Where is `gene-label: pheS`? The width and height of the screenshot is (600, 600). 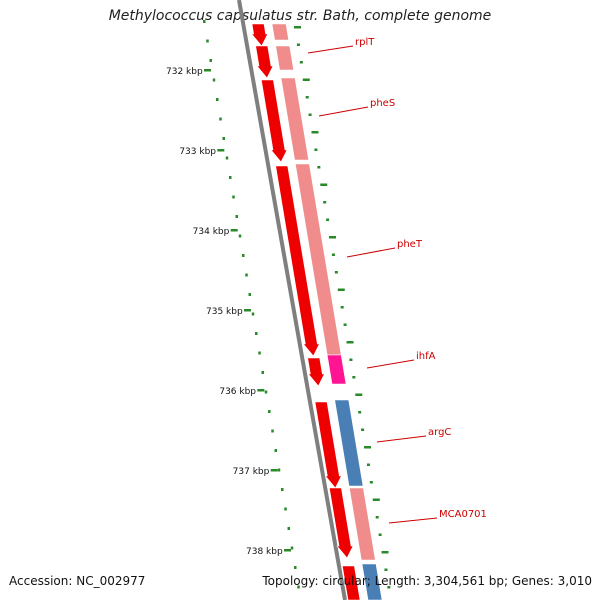
gene-label: pheS is located at coordinates (382, 103).